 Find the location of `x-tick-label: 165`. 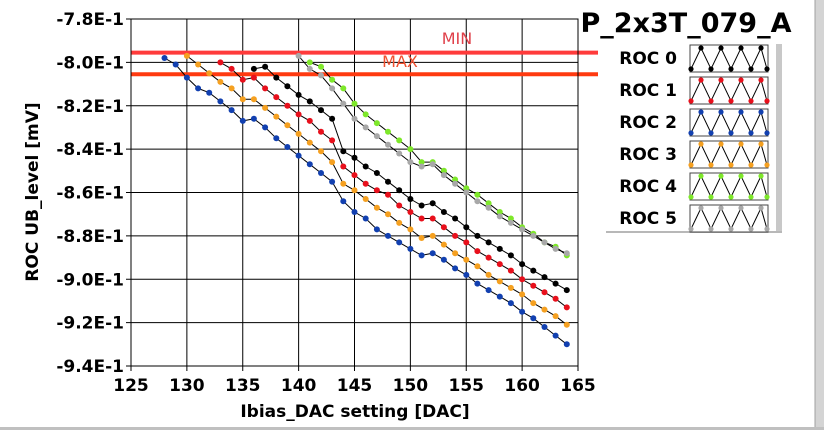

x-tick-label: 165 is located at coordinates (578, 386).